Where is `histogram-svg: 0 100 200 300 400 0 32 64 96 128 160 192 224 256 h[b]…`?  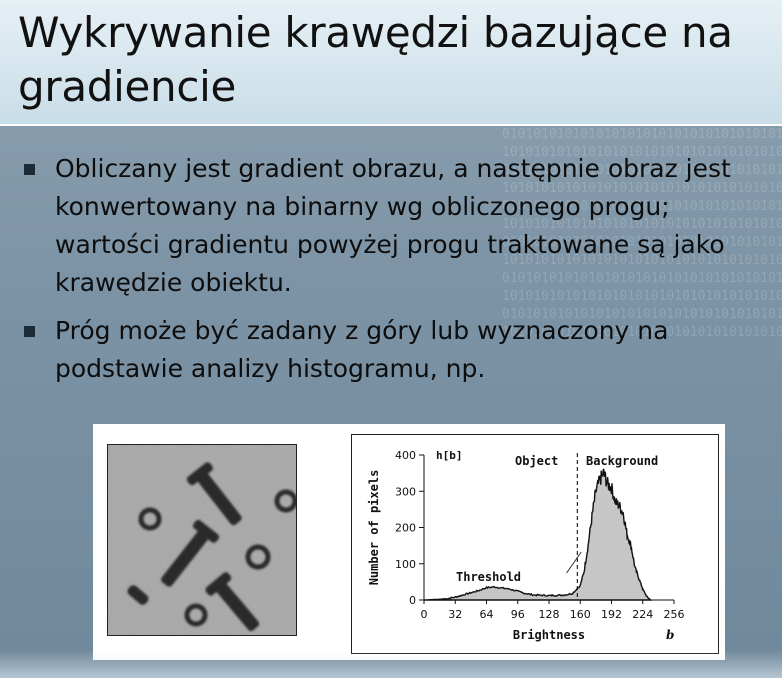 histogram-svg: 0 100 200 300 400 0 32 64 96 128 160 192 224 256 h[b]… is located at coordinates (526, 545).